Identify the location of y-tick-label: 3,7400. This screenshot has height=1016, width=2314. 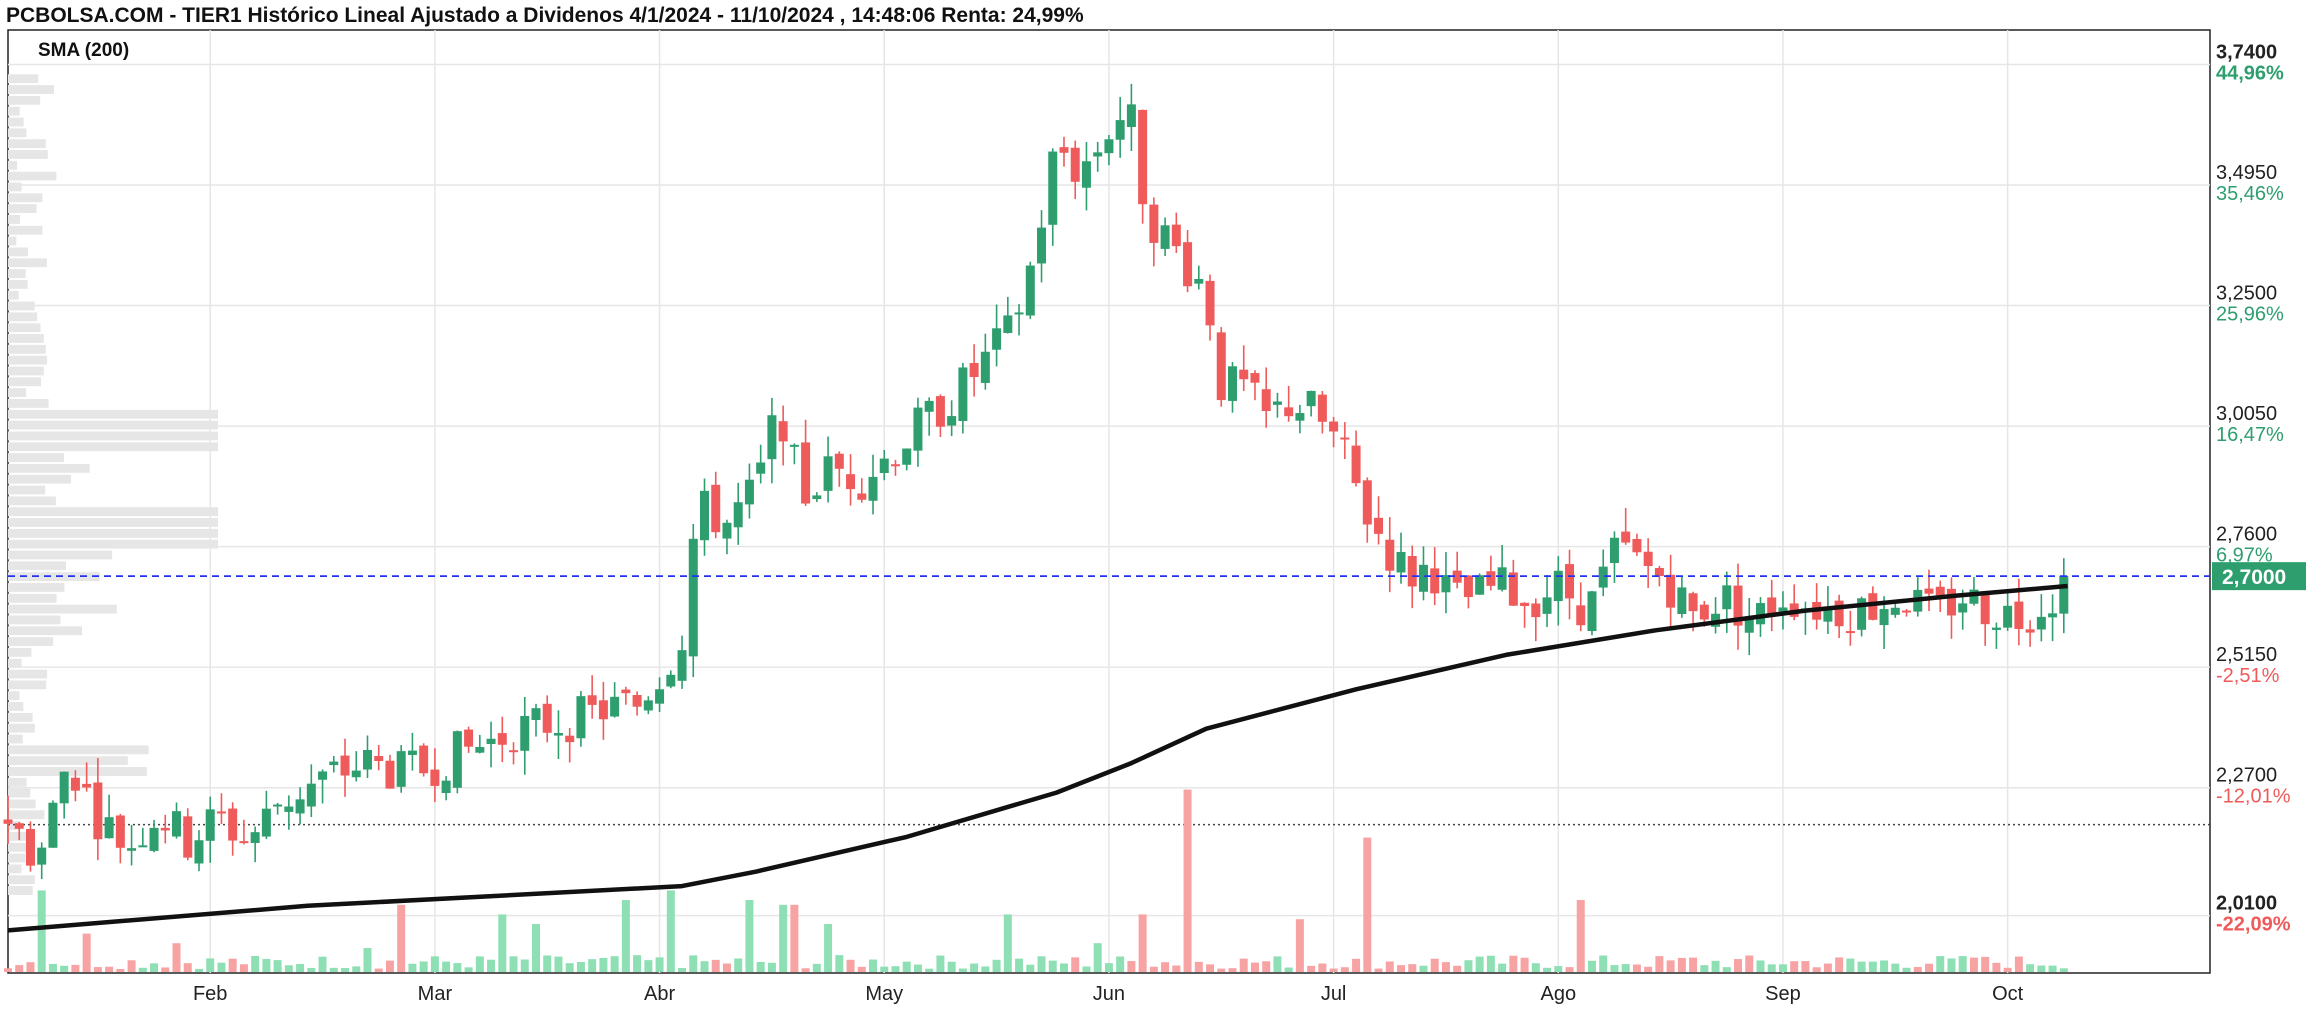
(2246, 52).